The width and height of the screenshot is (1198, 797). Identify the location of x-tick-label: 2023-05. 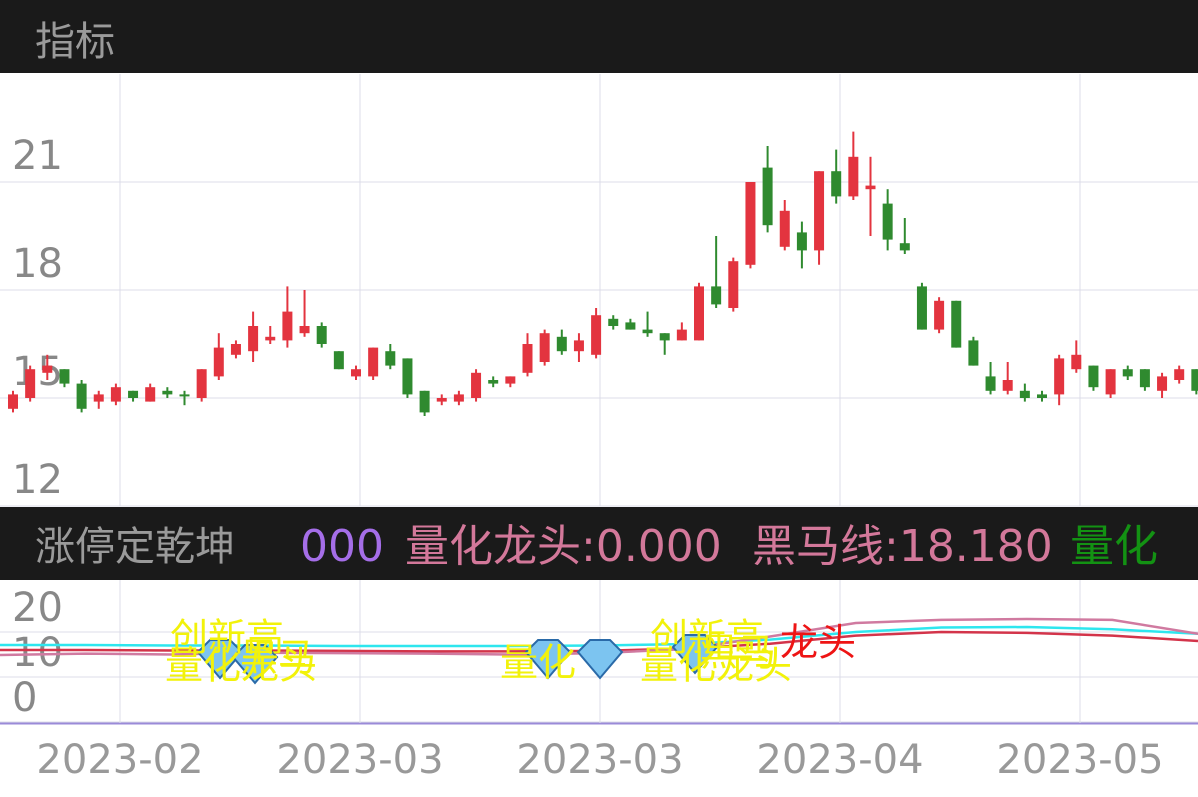
(1079, 760).